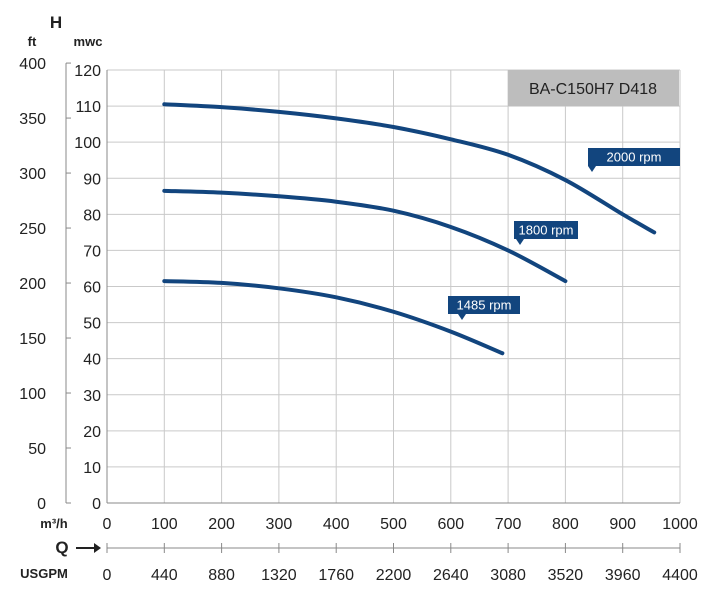  What do you see at coordinates (92, 324) in the screenshot?
I see `y-tick-label-mwc: 50` at bounding box center [92, 324].